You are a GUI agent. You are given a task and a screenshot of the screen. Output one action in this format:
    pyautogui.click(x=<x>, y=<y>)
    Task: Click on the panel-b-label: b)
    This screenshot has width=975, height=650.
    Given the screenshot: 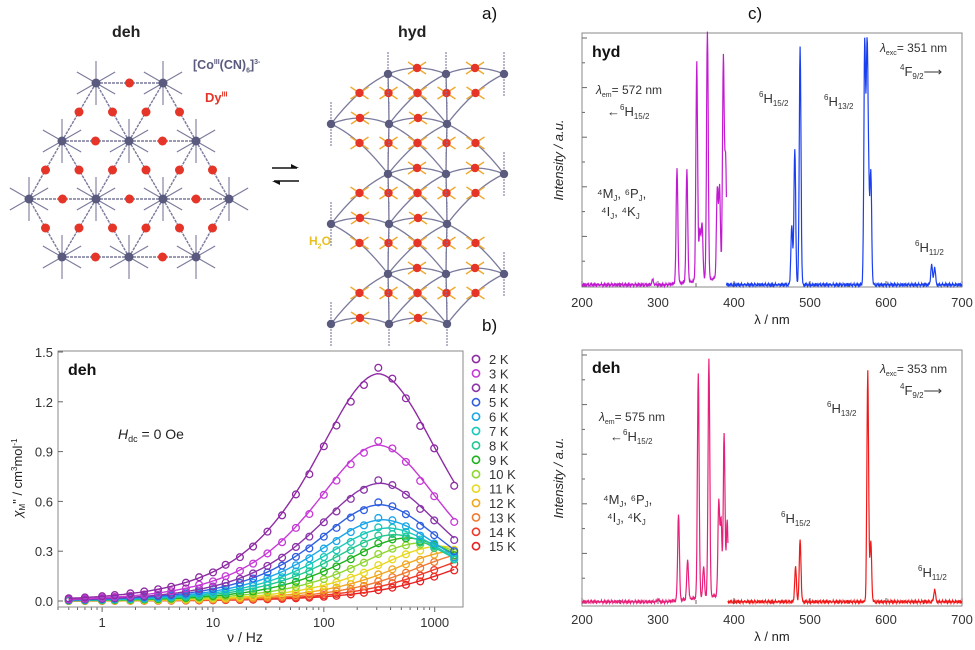 What is the action you would take?
    pyautogui.click(x=490, y=325)
    